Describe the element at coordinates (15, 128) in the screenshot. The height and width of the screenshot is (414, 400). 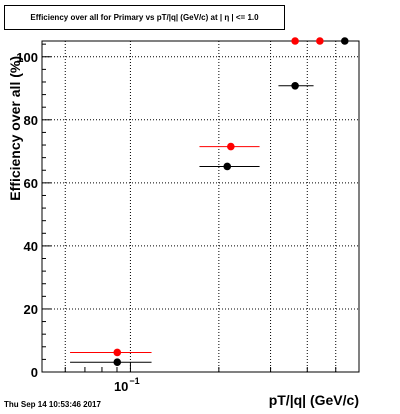
I see `y-axis-title: Efficiency over all (%)` at that location.